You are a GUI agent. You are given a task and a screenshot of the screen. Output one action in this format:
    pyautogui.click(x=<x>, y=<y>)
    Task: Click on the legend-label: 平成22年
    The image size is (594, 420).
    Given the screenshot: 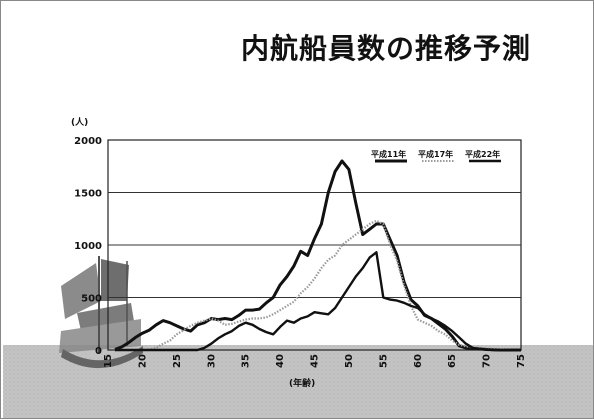 What is the action you would take?
    pyautogui.click(x=482, y=154)
    